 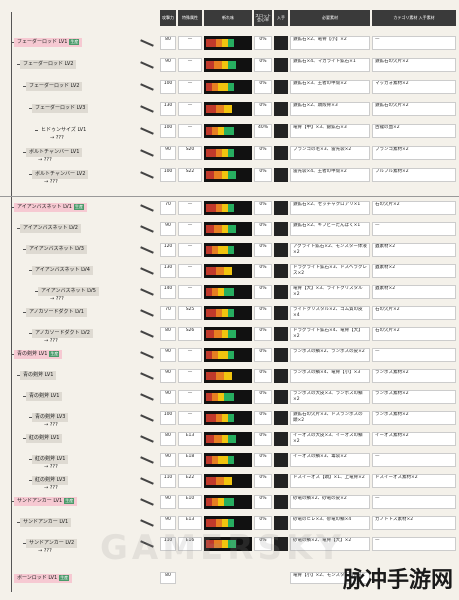 What do you see at coordinates (414, 313) in the screenshot?
I see `extra-material-text: 石の欠片×2` at bounding box center [414, 313].